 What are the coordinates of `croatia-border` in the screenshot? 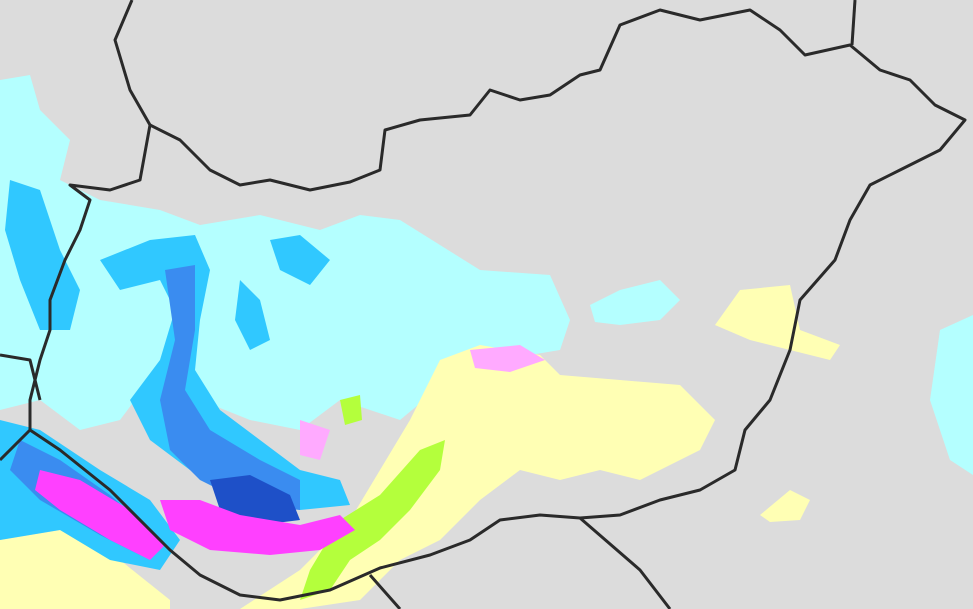 It's located at (21, 377).